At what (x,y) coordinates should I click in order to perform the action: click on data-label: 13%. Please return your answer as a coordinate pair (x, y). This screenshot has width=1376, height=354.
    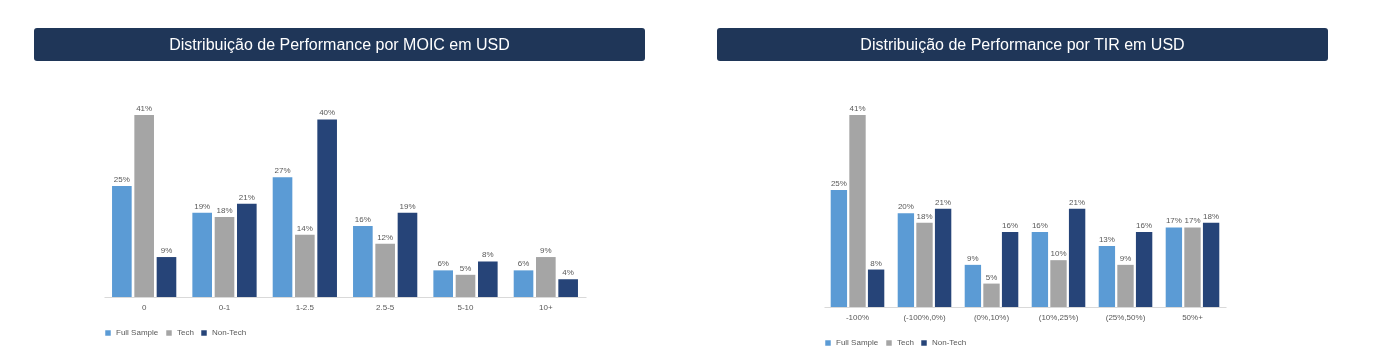
    Looking at the image, I should click on (1106, 240).